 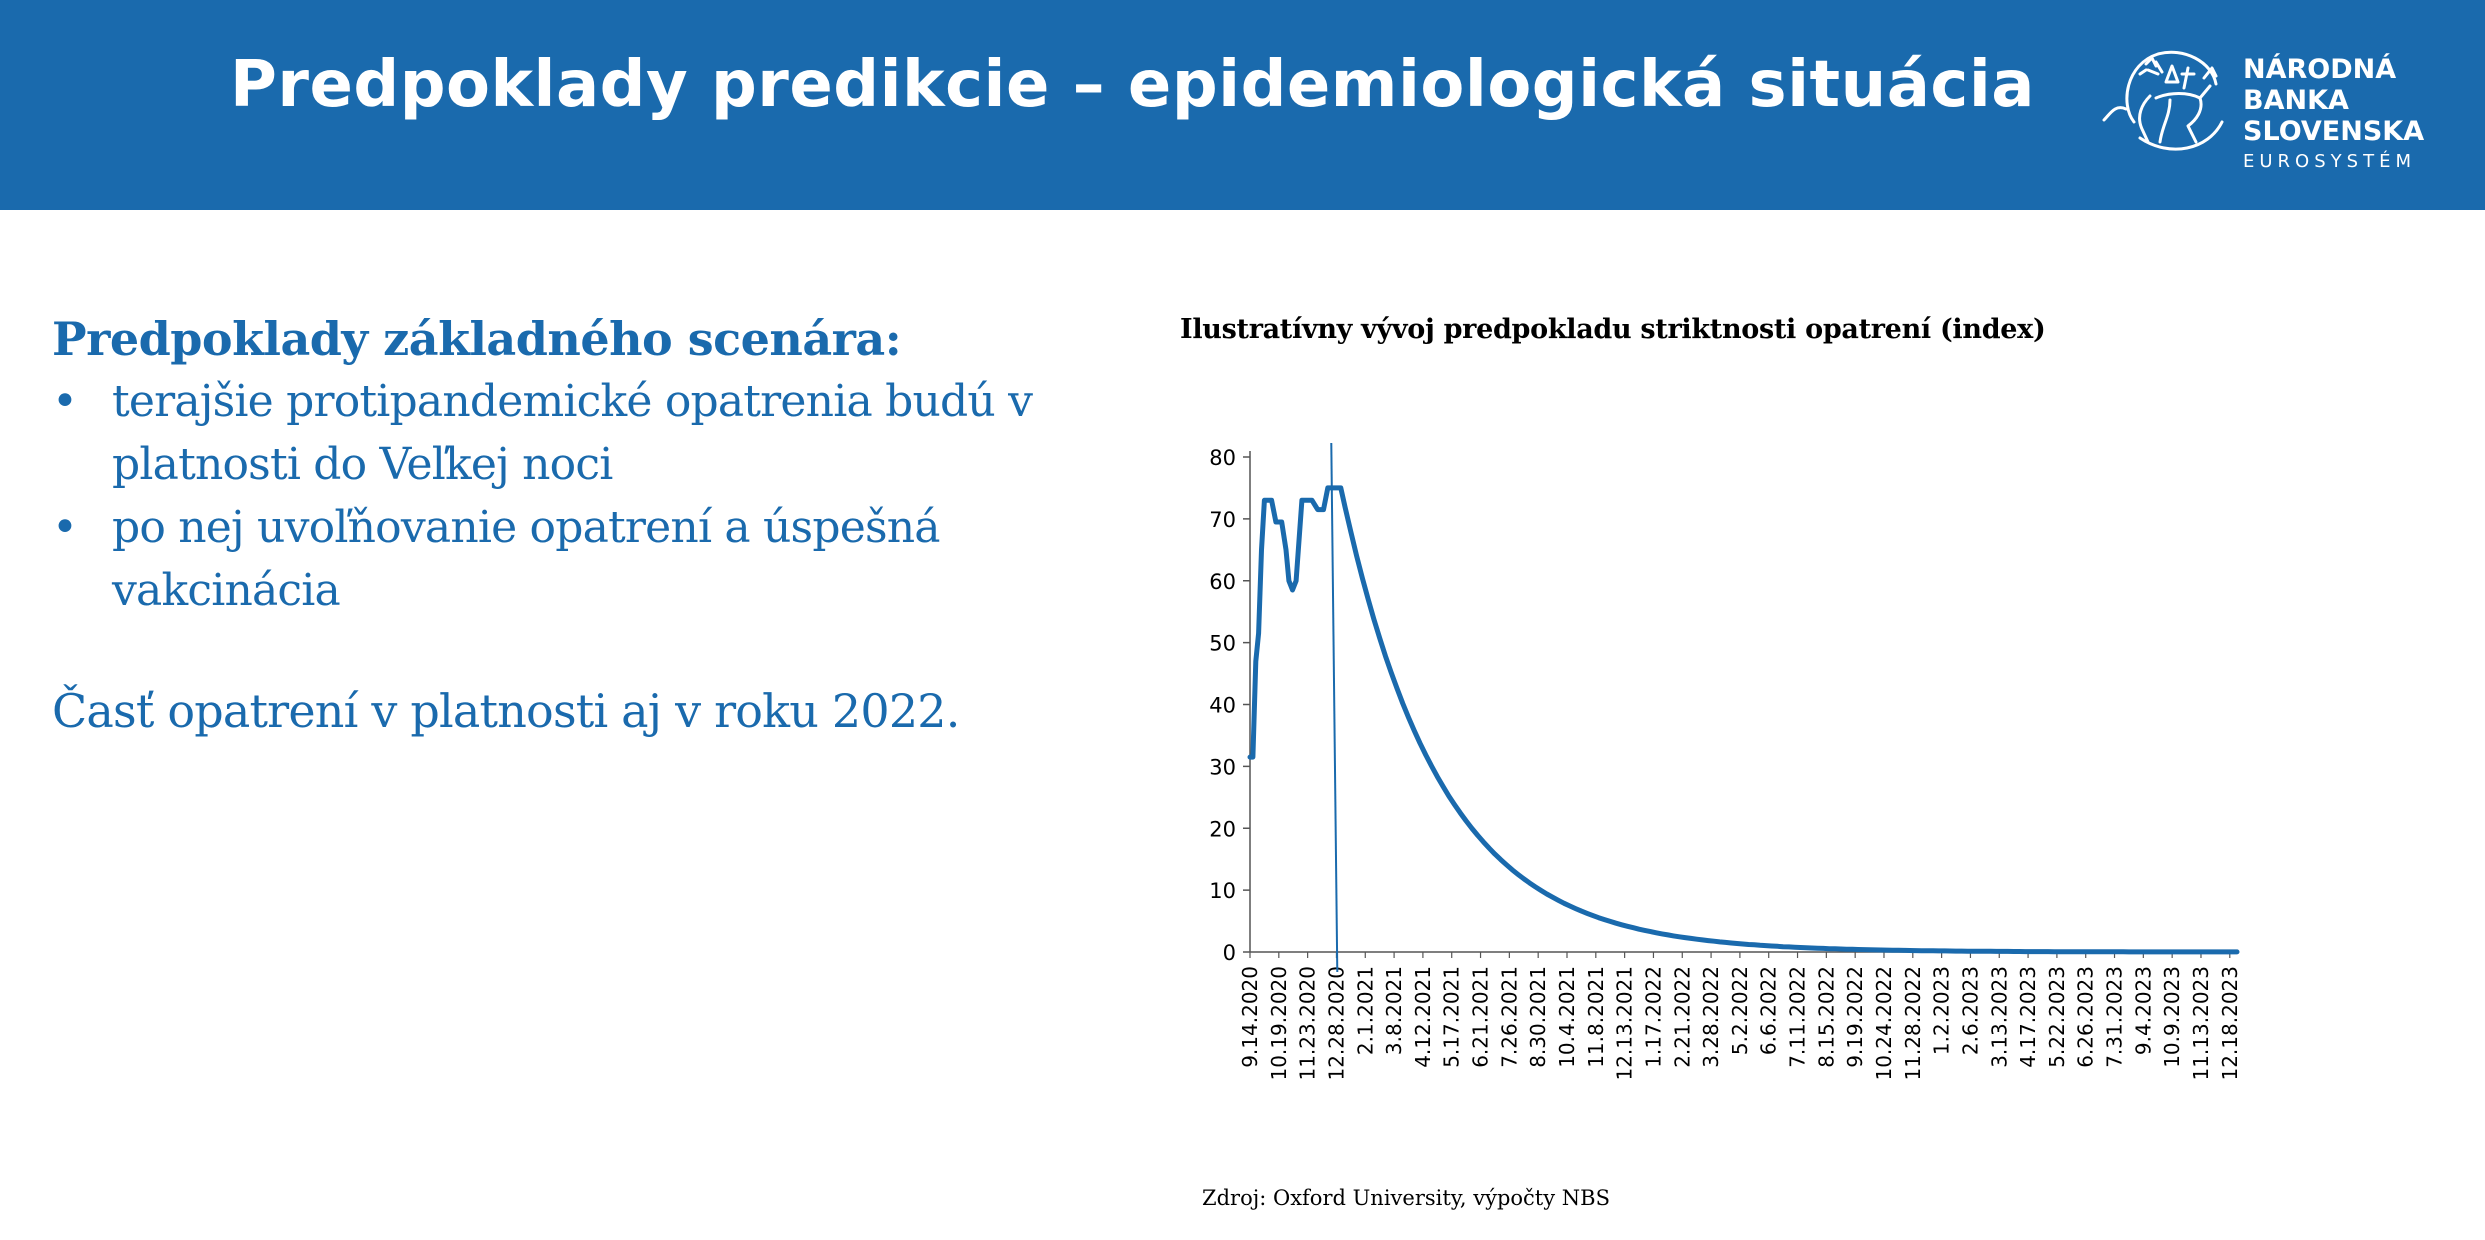 What do you see at coordinates (1222, 706) in the screenshot?
I see `y-tick-label: 40` at bounding box center [1222, 706].